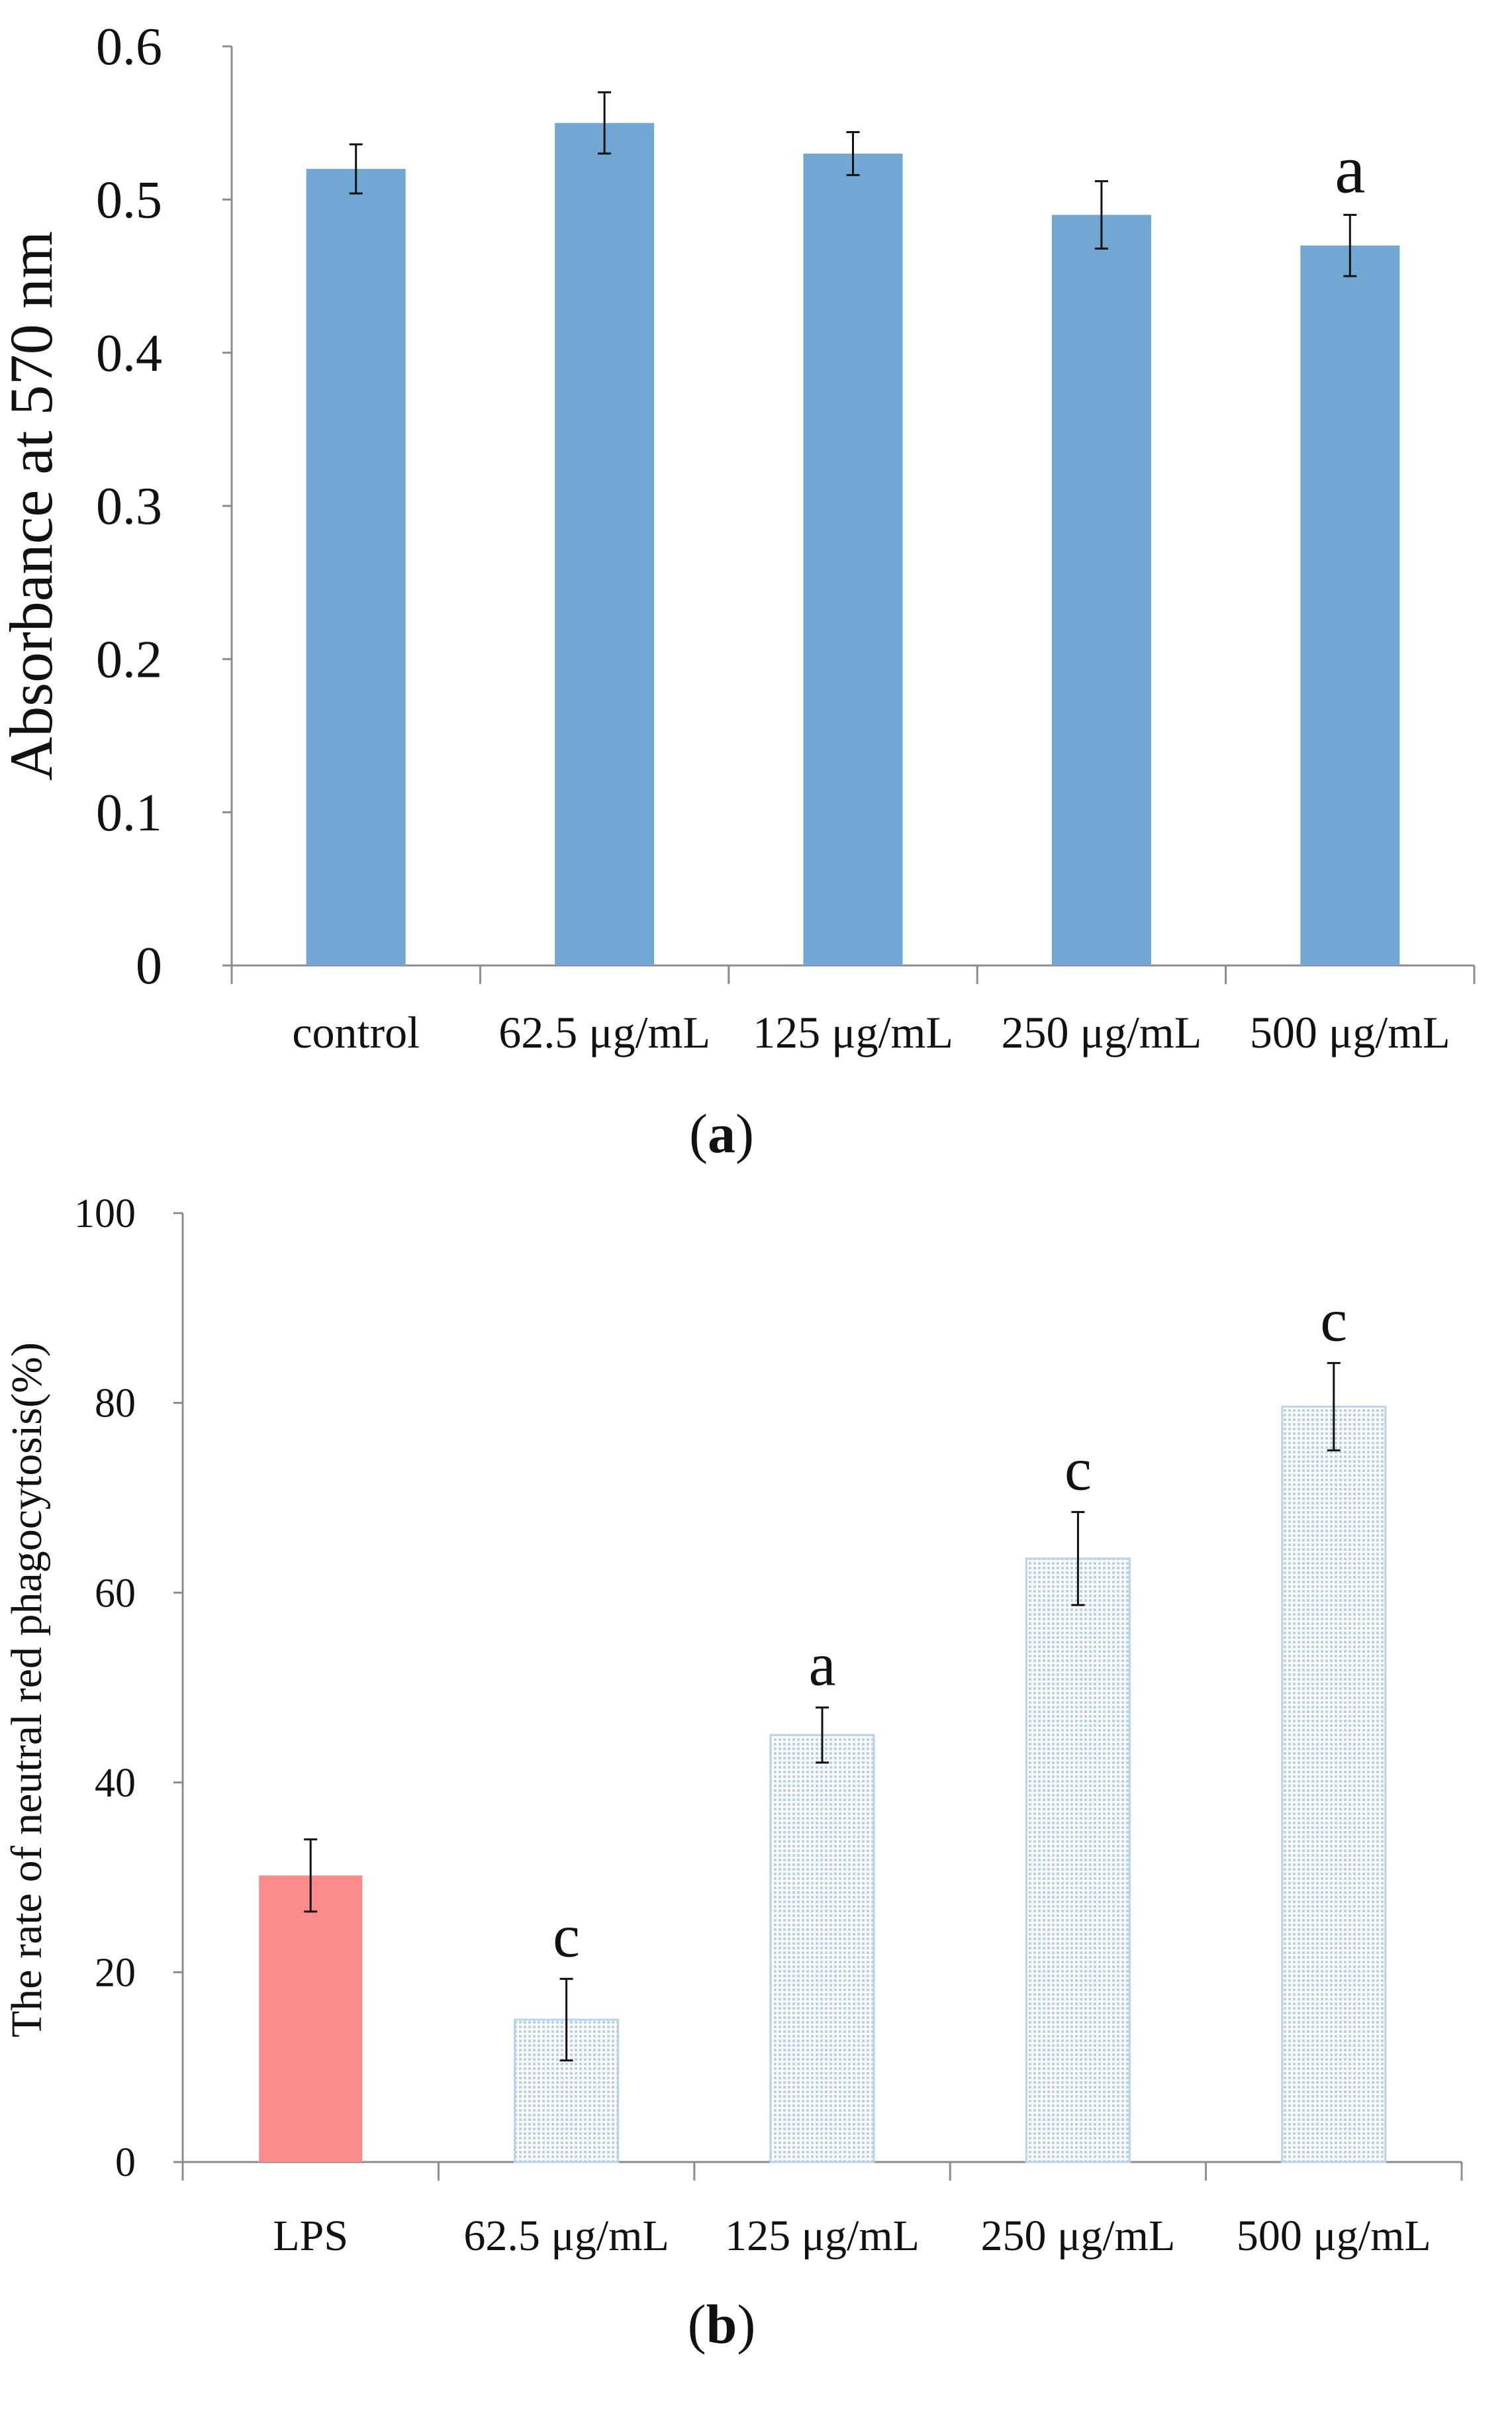 Image resolution: width=1512 pixels, height=2411 pixels. I want to click on y-axis-label: The rate of neutral red phagocytosis(%), so click(27, 1690).